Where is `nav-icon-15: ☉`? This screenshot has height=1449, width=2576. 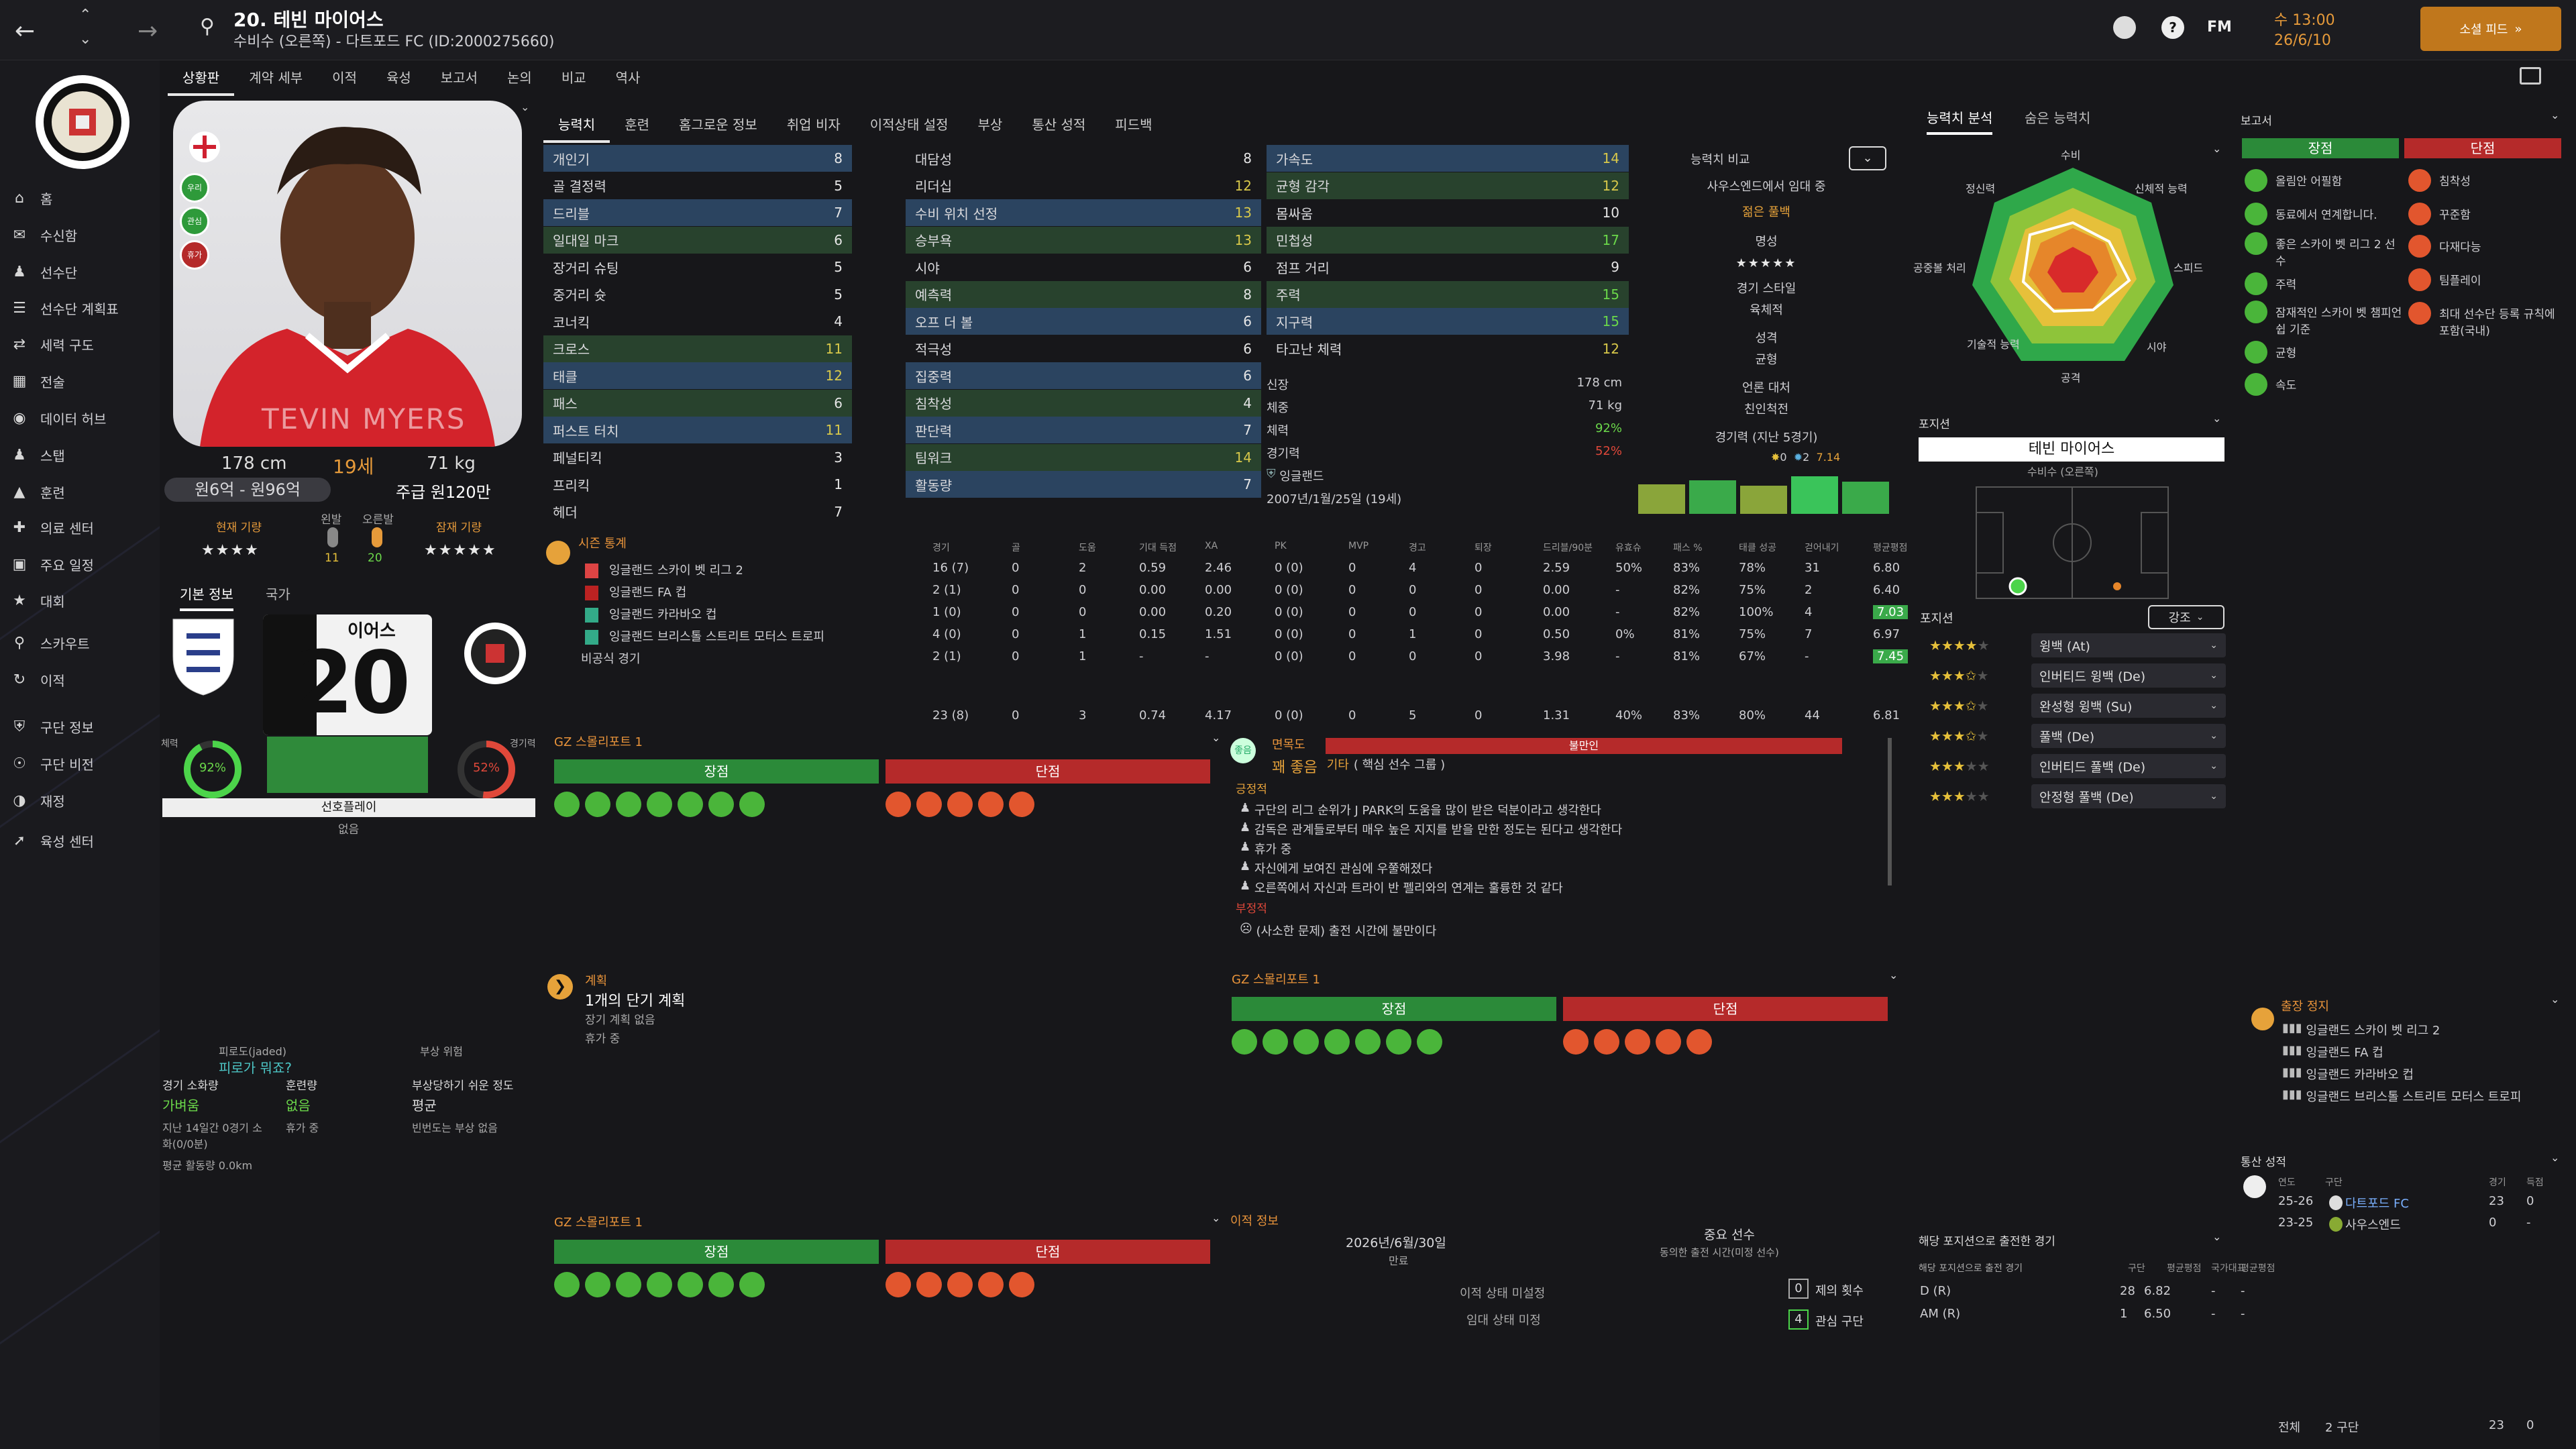 nav-icon-15: ☉ is located at coordinates (19, 763).